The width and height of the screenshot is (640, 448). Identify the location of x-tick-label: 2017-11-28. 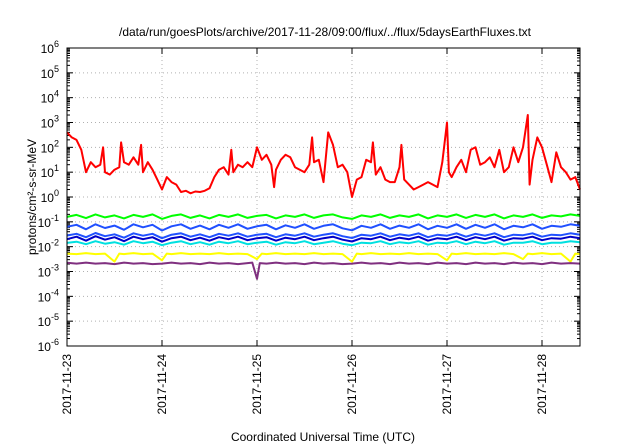
(542, 384).